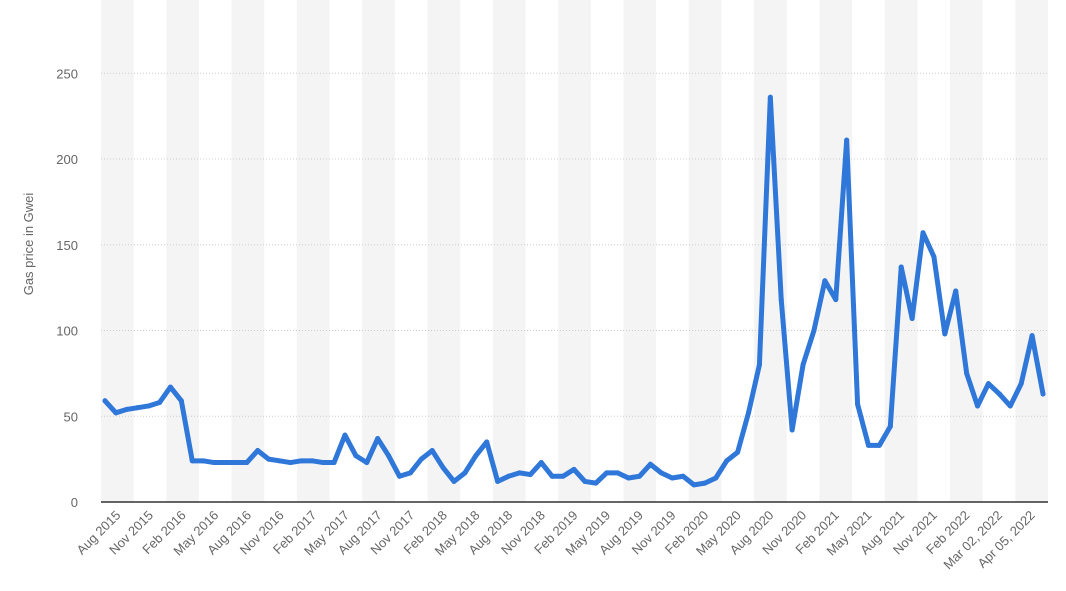 This screenshot has height=591, width=1066. Describe the element at coordinates (67, 73) in the screenshot. I see `y-tick-label: 250` at that location.